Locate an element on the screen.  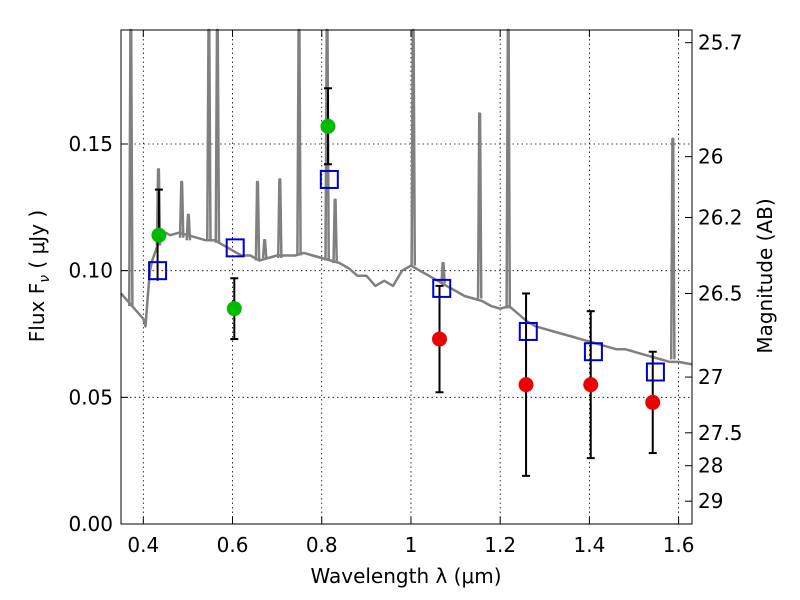
y-tick-label: 0.00 is located at coordinates (90, 524).